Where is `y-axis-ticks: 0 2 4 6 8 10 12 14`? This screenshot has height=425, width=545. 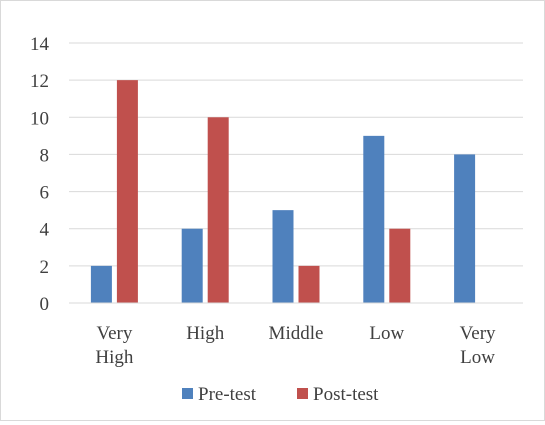 y-axis-ticks: 0 2 4 6 8 10 12 14 is located at coordinates (40, 174).